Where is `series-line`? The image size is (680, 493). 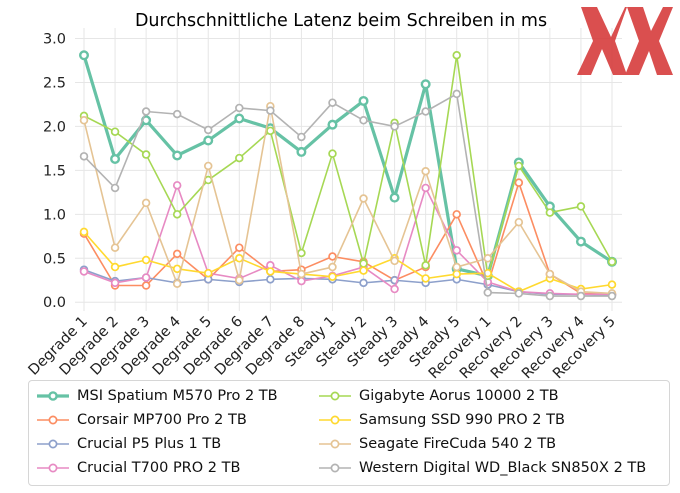
series-line is located at coordinates (348, 262).